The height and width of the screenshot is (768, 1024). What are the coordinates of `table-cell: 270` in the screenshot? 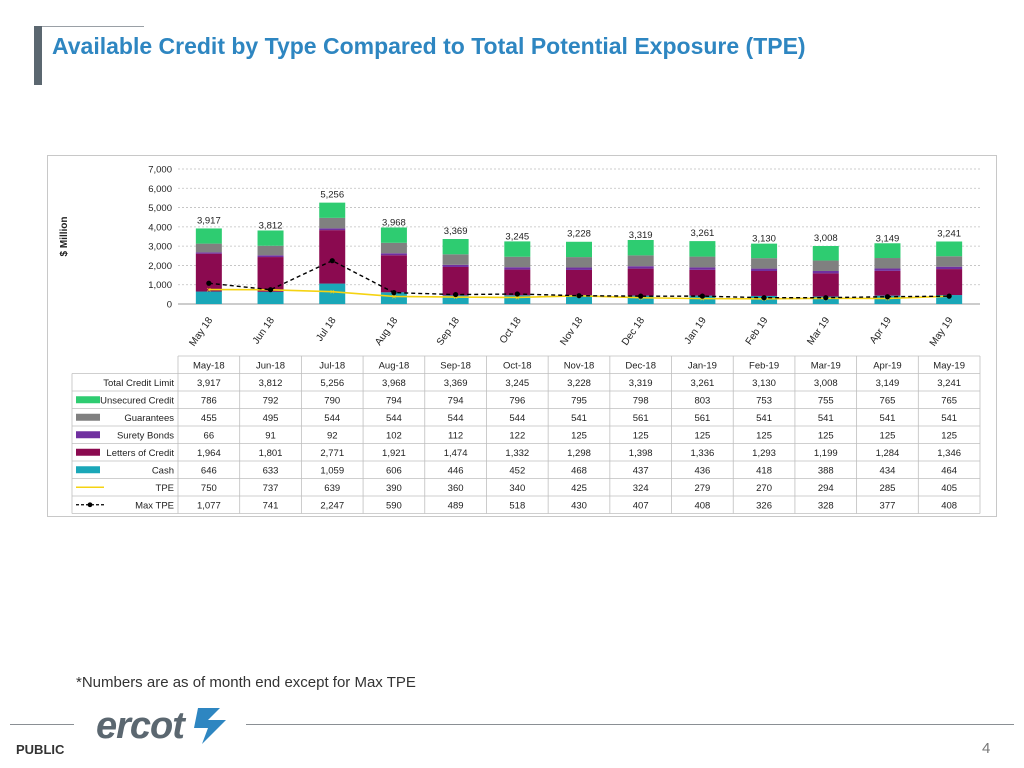 It's located at (764, 488).